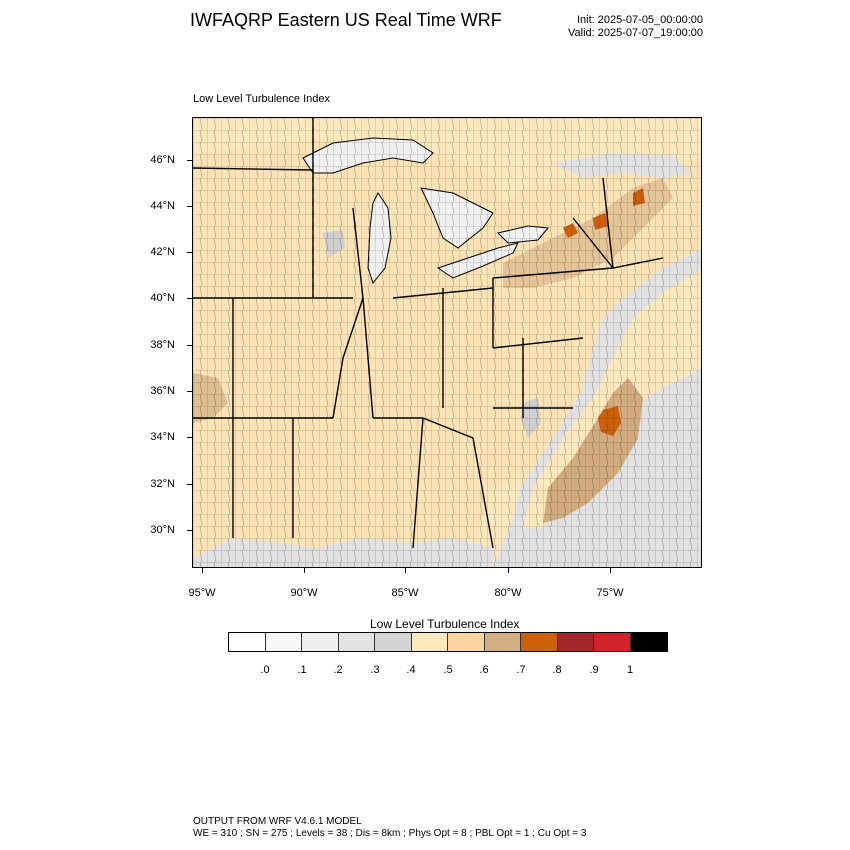  What do you see at coordinates (630, 670) in the screenshot?
I see `colorbar-label: 1` at bounding box center [630, 670].